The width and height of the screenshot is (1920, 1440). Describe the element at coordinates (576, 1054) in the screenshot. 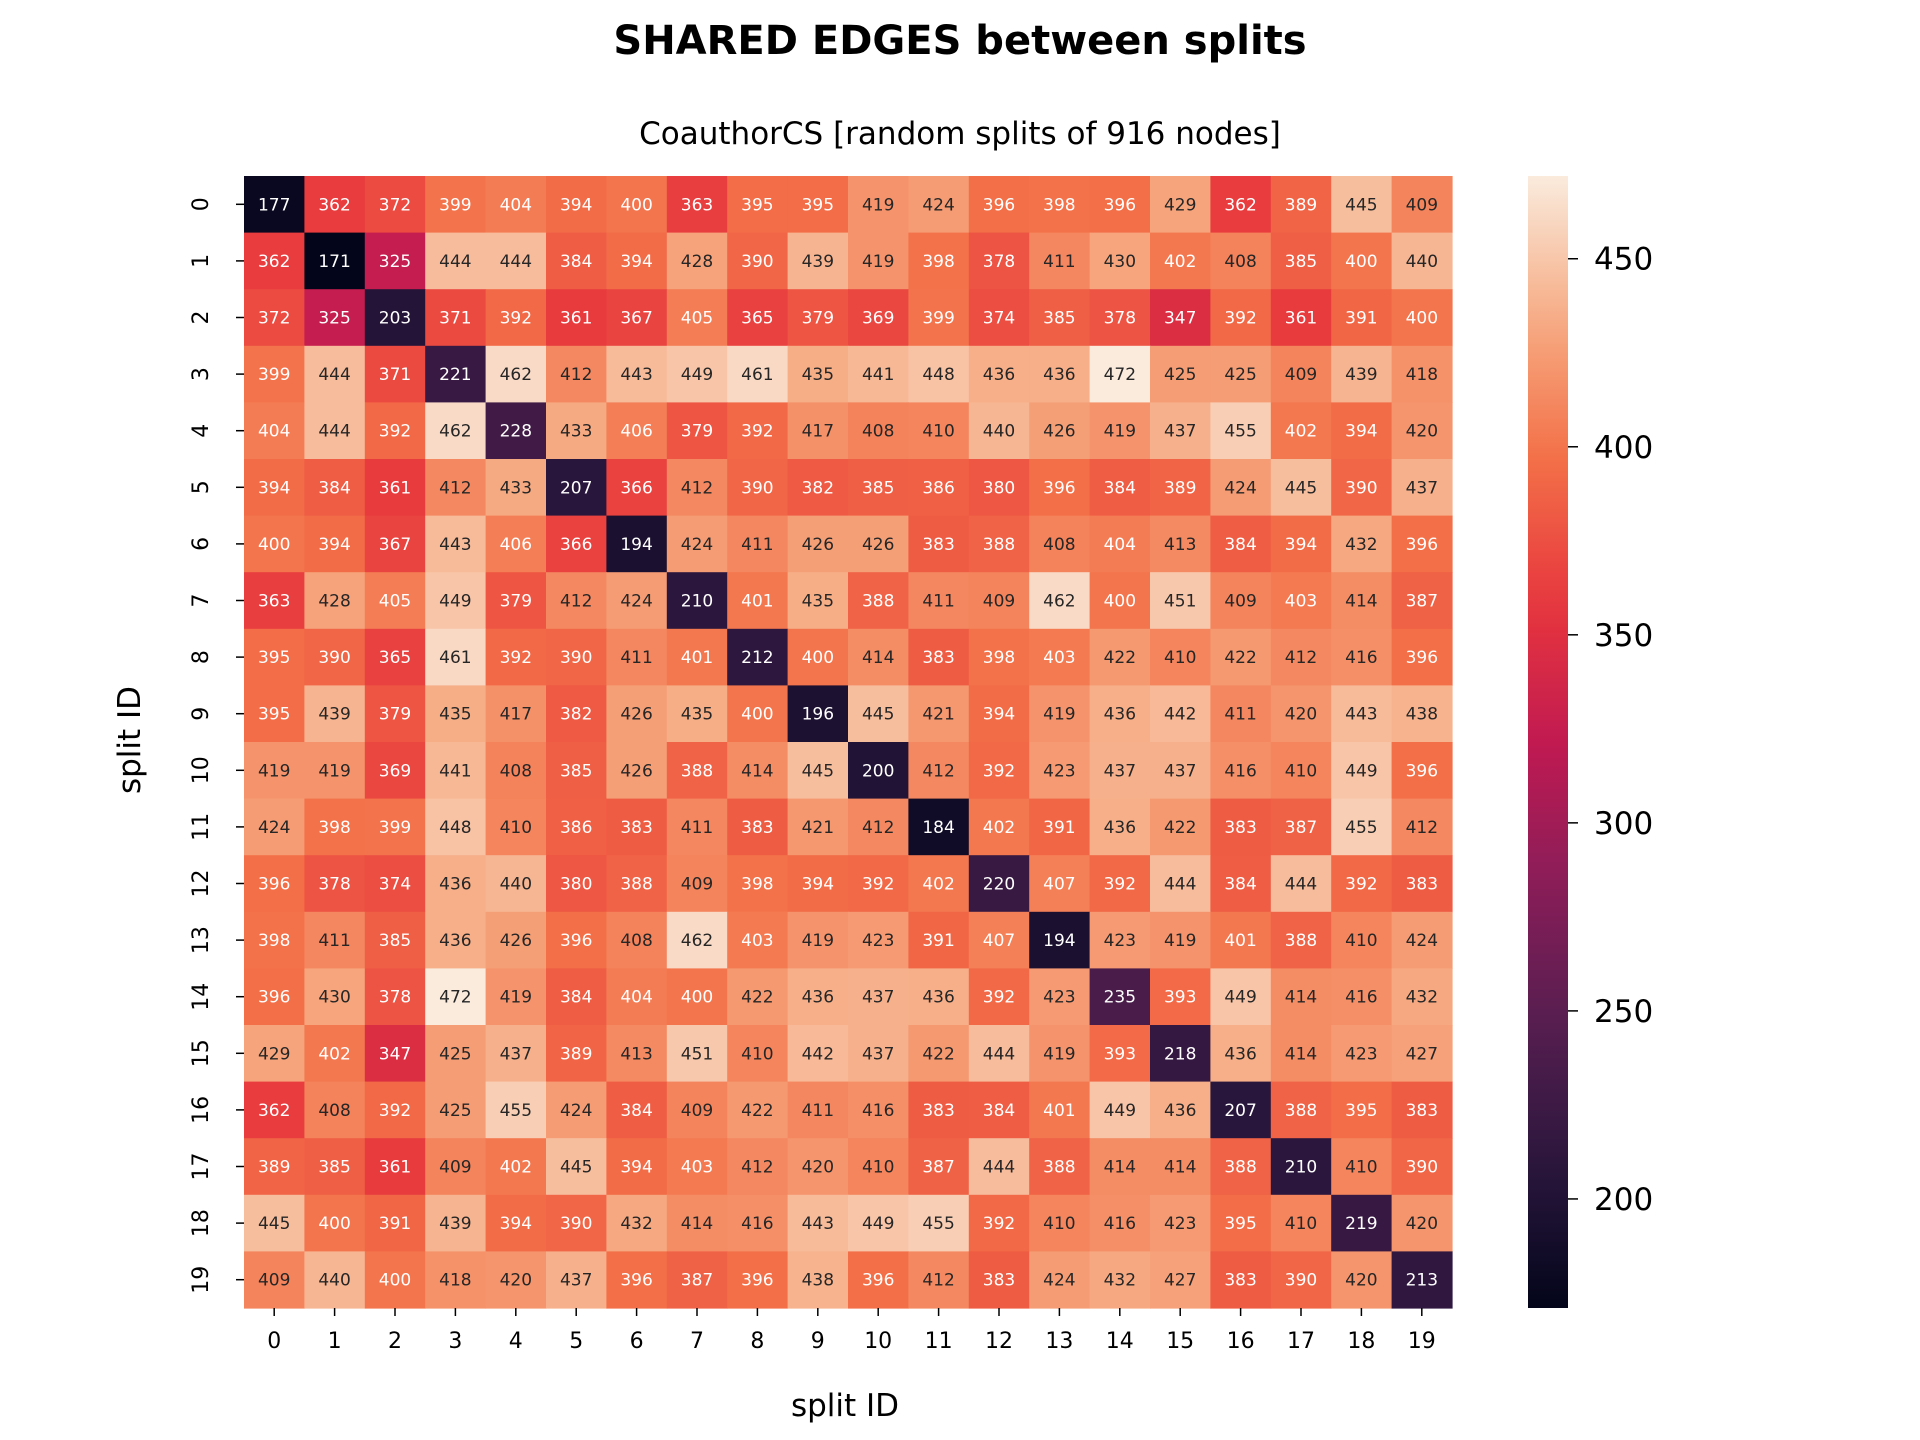

I see `cell-value-label: 389` at that location.